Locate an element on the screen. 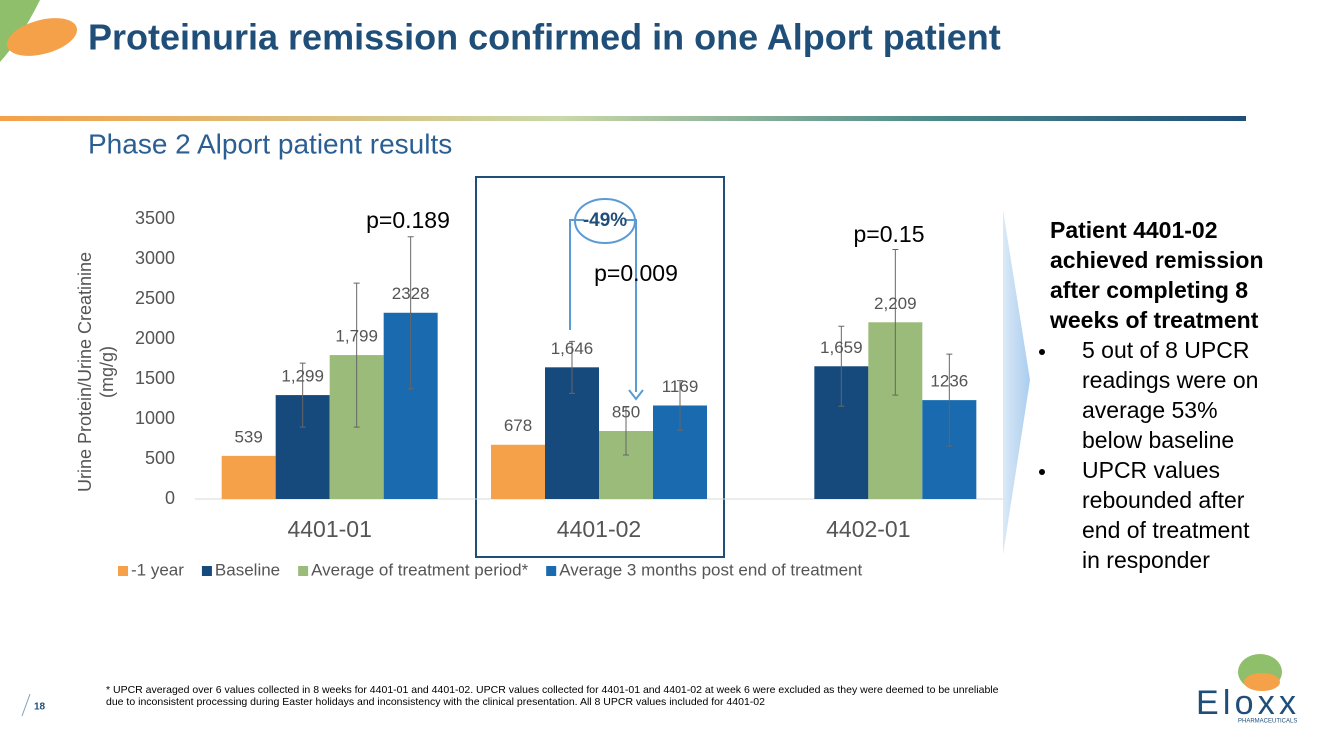 This screenshot has height=749, width=1333. page-number: 18 is located at coordinates (40, 707).